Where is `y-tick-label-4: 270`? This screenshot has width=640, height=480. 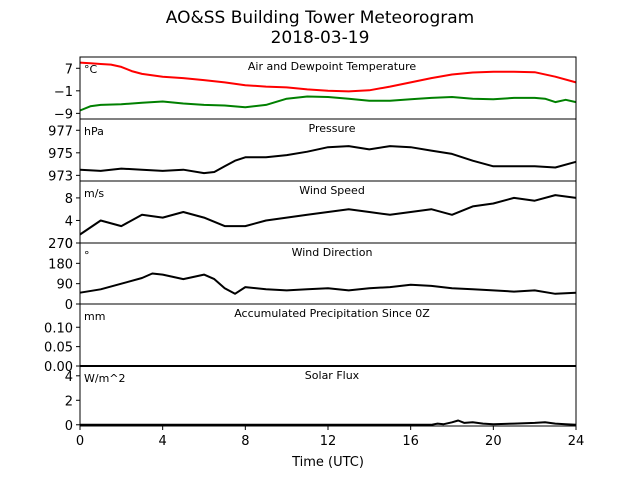
y-tick-label-4: 270 is located at coordinates (60, 244).